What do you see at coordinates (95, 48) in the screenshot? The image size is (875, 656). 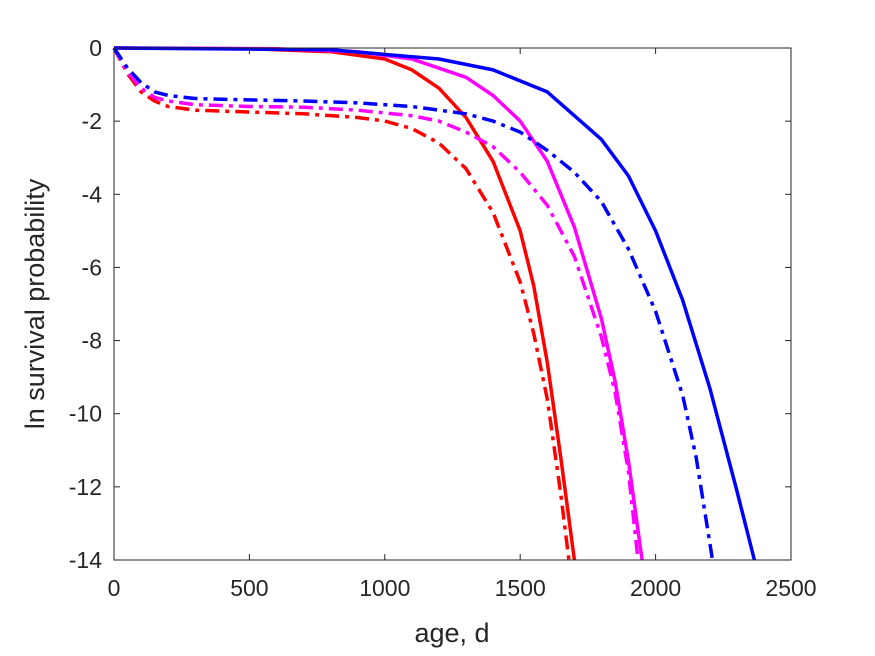 I see `y-tick-label: 0` at bounding box center [95, 48].